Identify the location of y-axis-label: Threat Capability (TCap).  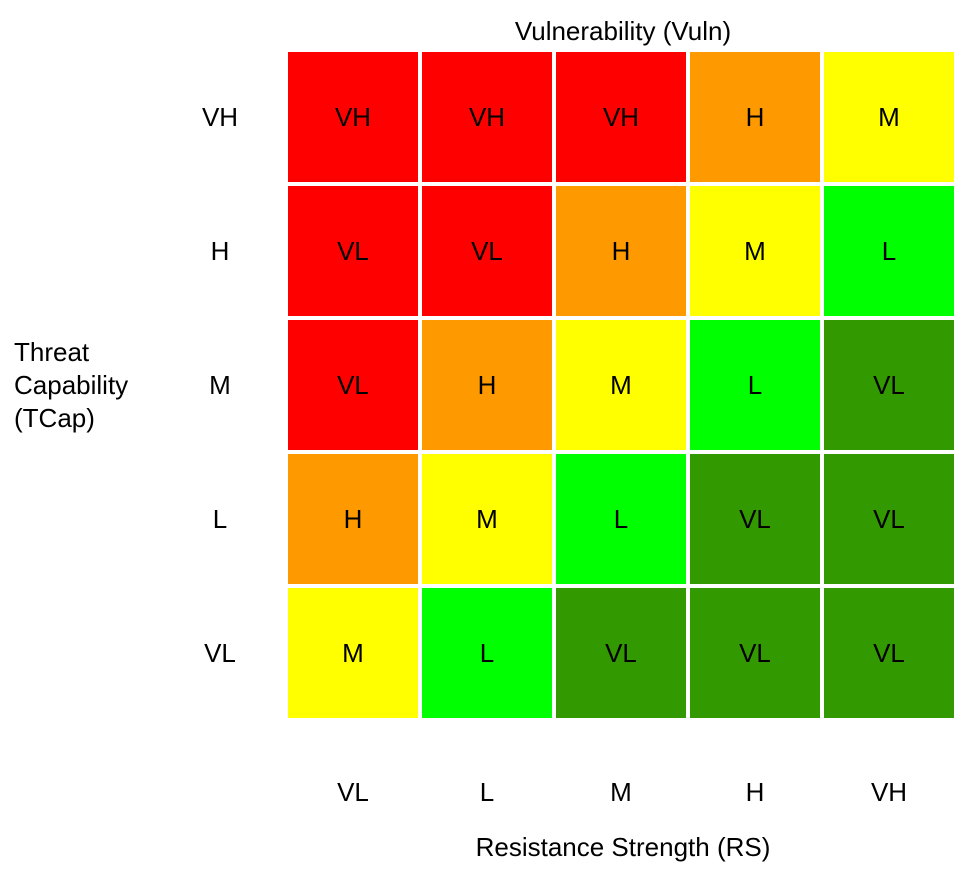
(71, 385).